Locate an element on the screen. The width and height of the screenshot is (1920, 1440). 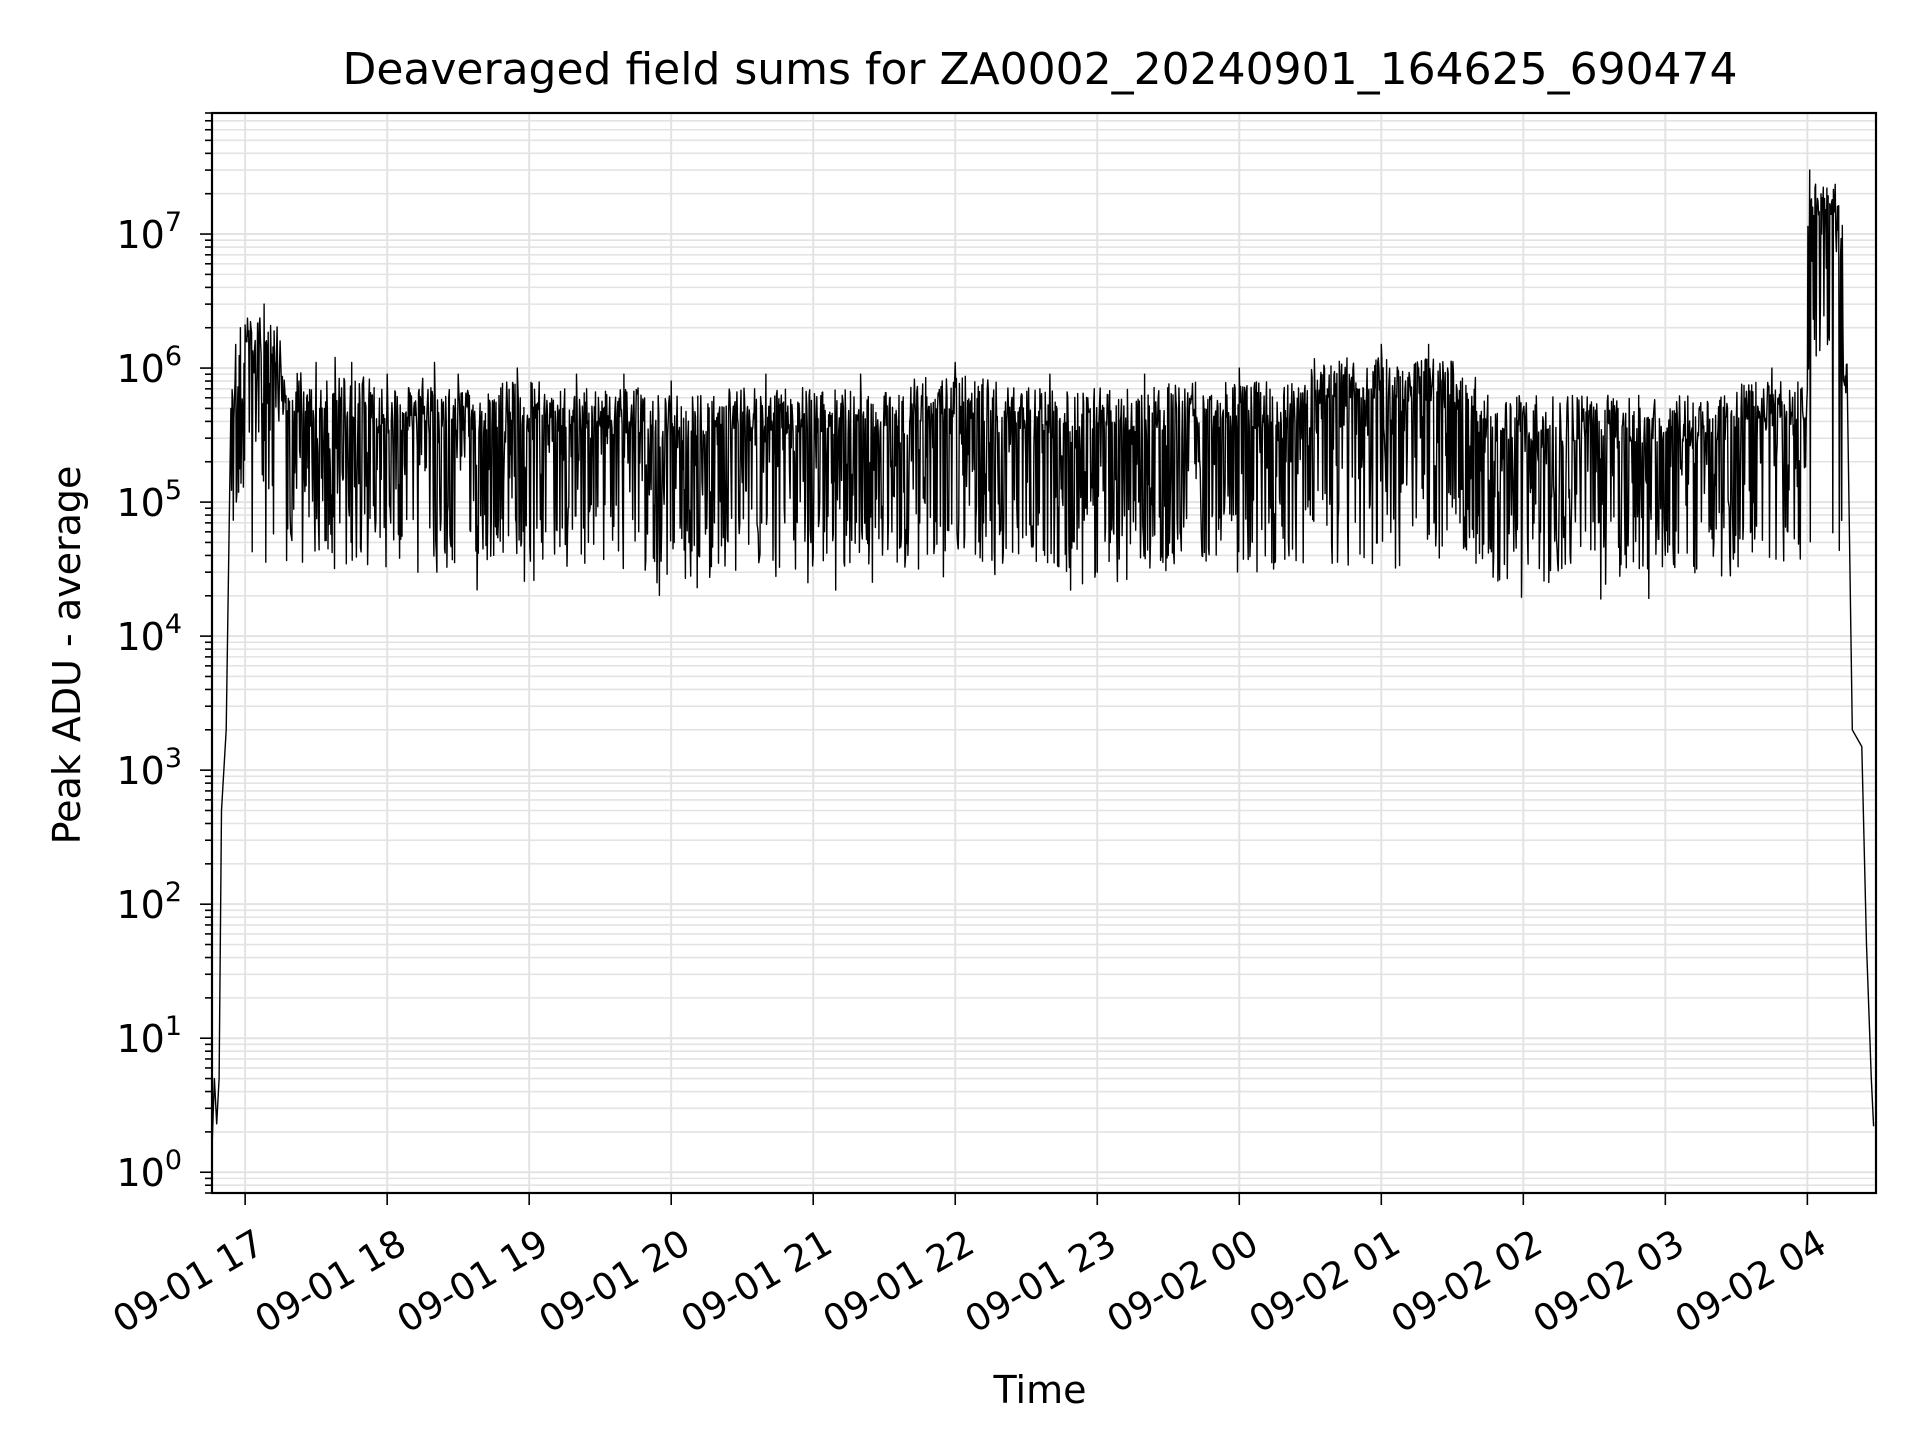
x-axis-label: Time is located at coordinates (1040, 1390).